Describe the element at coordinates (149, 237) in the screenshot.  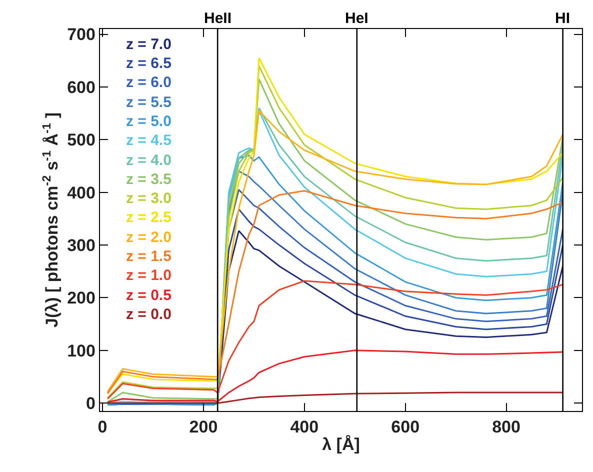
I see `text: z = 2.0` at that location.